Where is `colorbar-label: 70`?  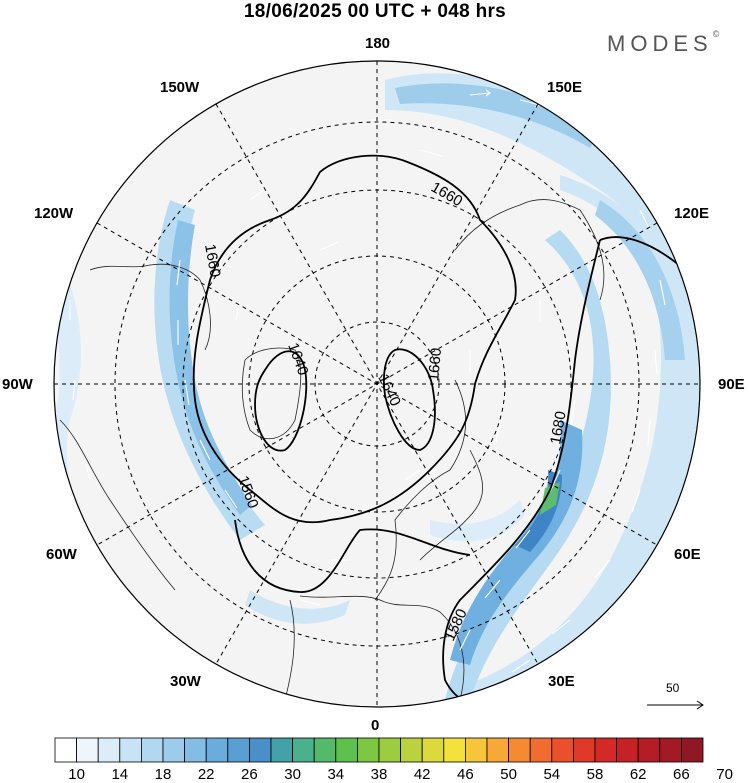
colorbar-label: 70 is located at coordinates (724, 774).